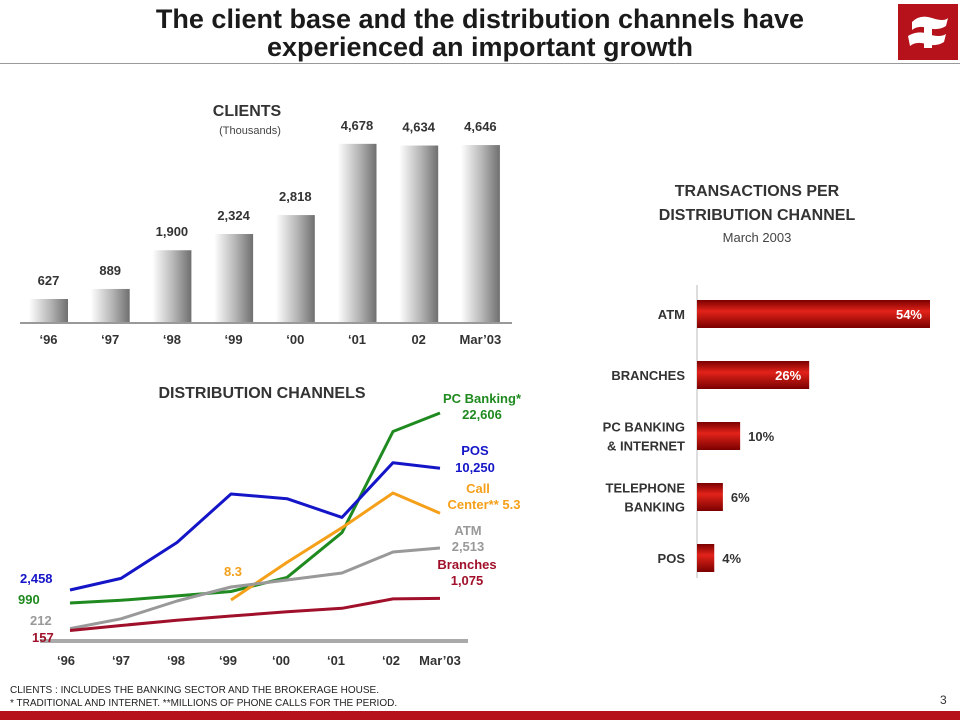  What do you see at coordinates (357, 339) in the screenshot?
I see `clients-tick-label: ‘01` at bounding box center [357, 339].